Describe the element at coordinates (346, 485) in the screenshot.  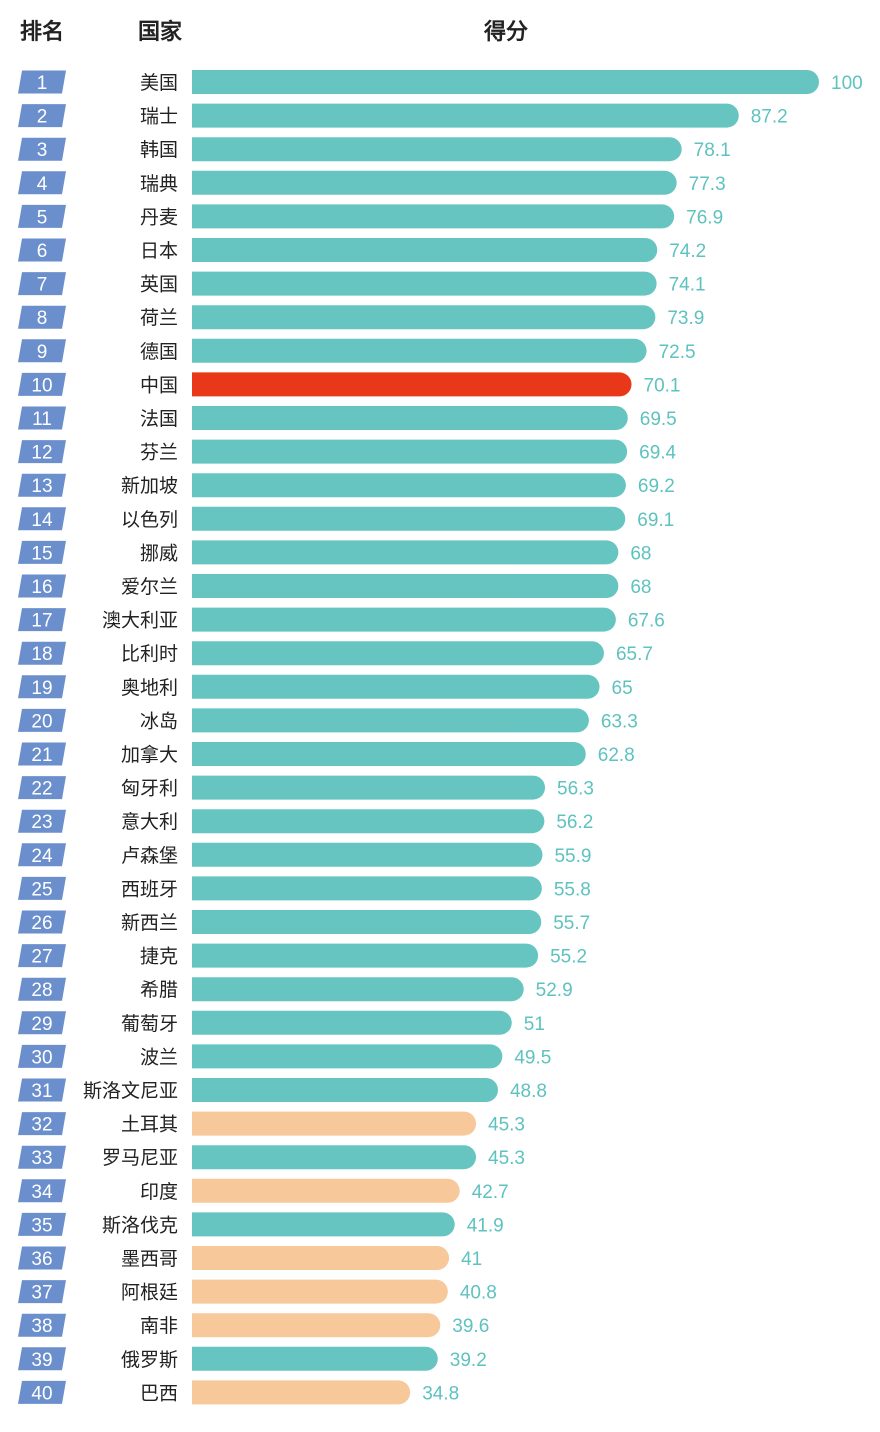
I see `chart-row: 13 新加坡 69.2` at that location.